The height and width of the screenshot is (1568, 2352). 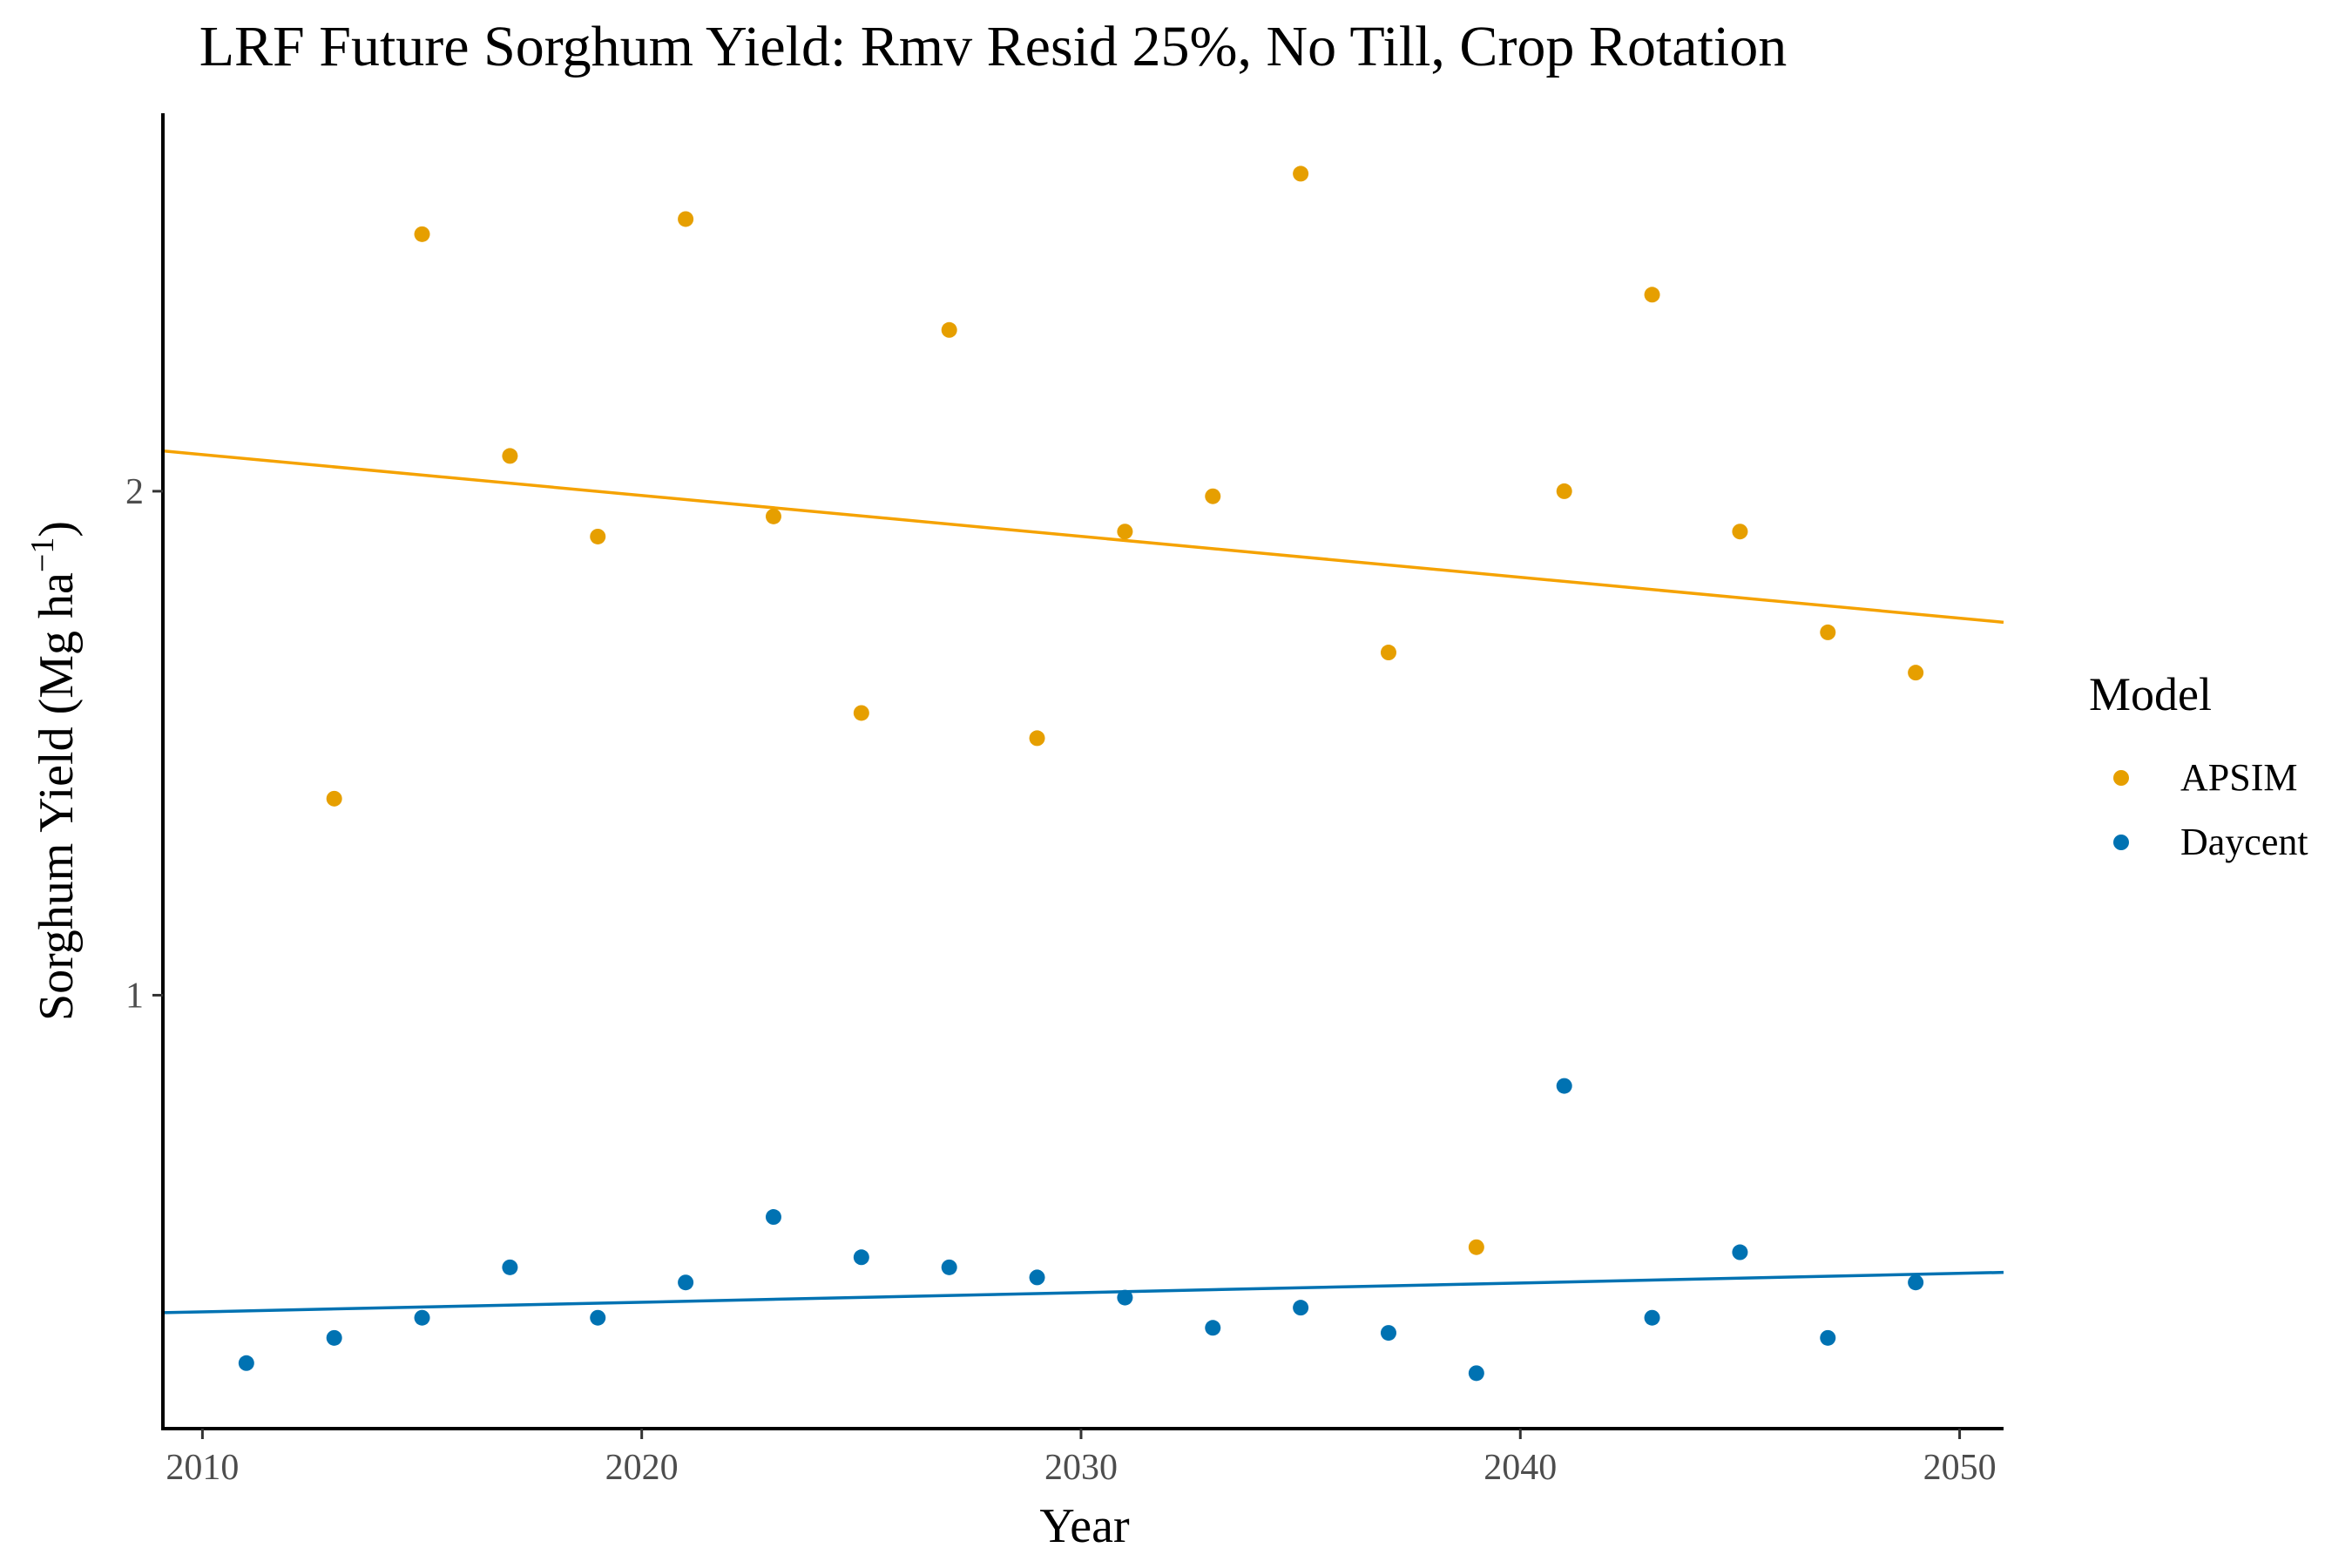 I want to click on y-tick-label: 2, so click(x=134, y=492).